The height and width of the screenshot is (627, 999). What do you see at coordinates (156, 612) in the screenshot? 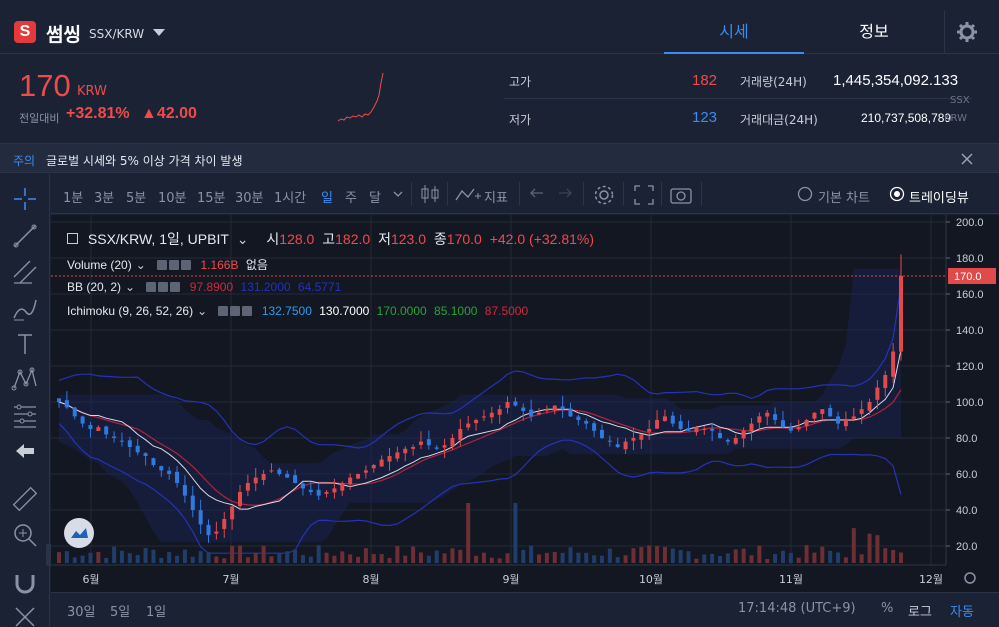
I see `range-1d: 1일` at bounding box center [156, 612].